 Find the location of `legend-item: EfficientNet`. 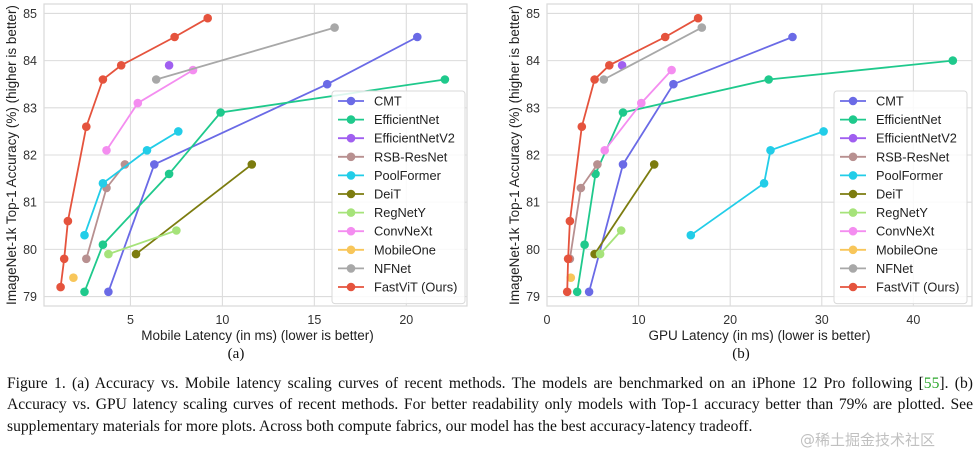

legend-item: EfficientNet is located at coordinates (891, 119).